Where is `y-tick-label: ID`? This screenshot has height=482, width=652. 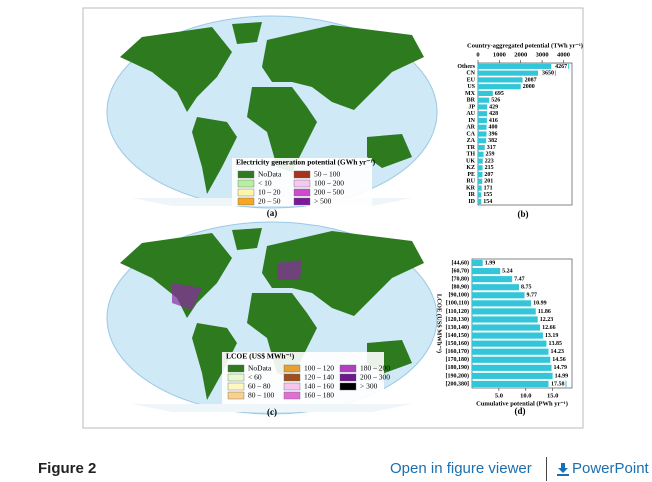 y-tick-label: ID is located at coordinates (471, 202).